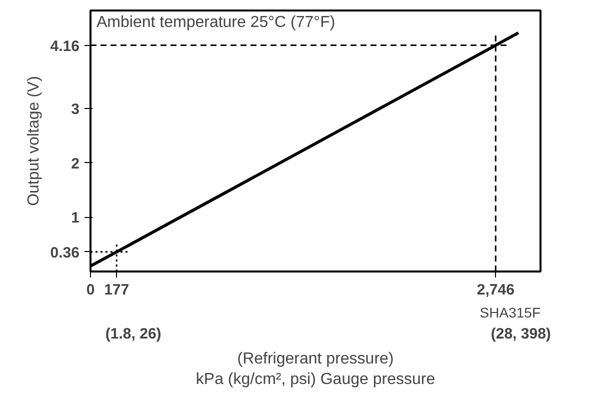 This screenshot has width=608, height=400. What do you see at coordinates (495, 290) in the screenshot?
I see `x-tick-label: 2,746` at bounding box center [495, 290].